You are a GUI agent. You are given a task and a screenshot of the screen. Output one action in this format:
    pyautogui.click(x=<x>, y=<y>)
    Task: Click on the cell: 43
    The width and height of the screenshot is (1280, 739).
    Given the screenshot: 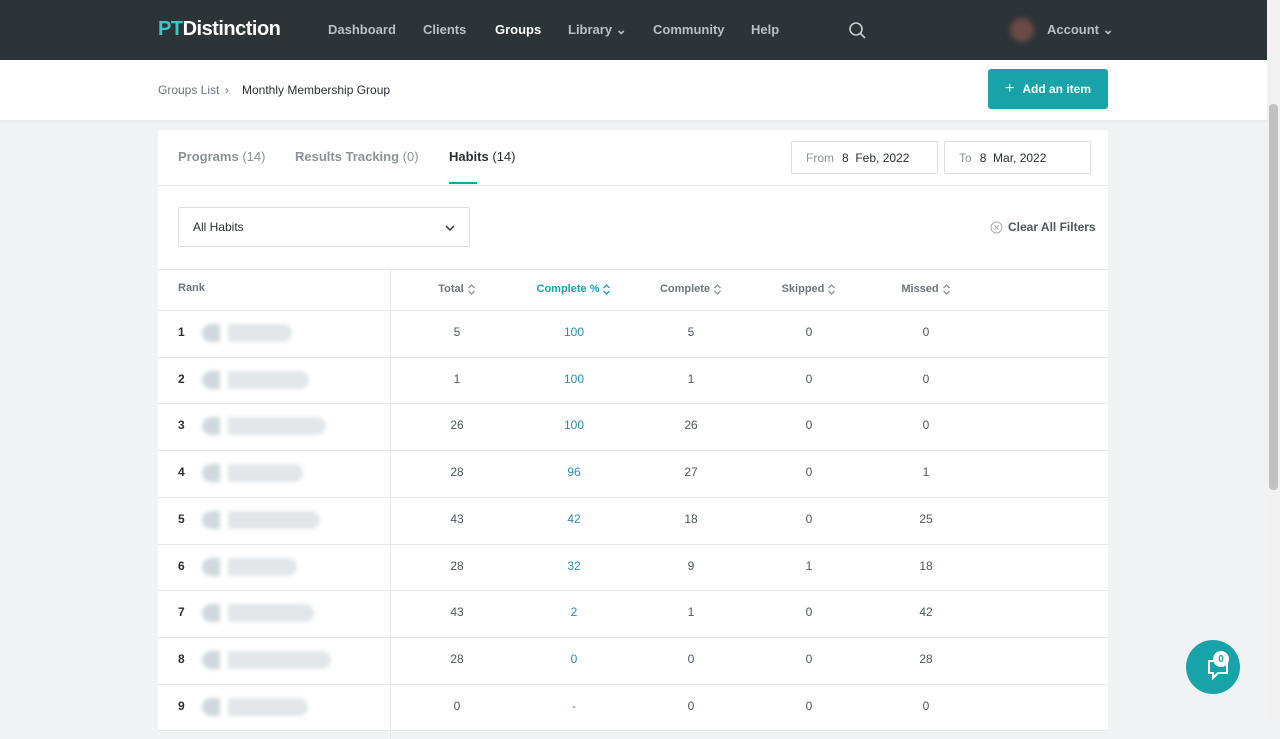 What is the action you would take?
    pyautogui.click(x=457, y=612)
    